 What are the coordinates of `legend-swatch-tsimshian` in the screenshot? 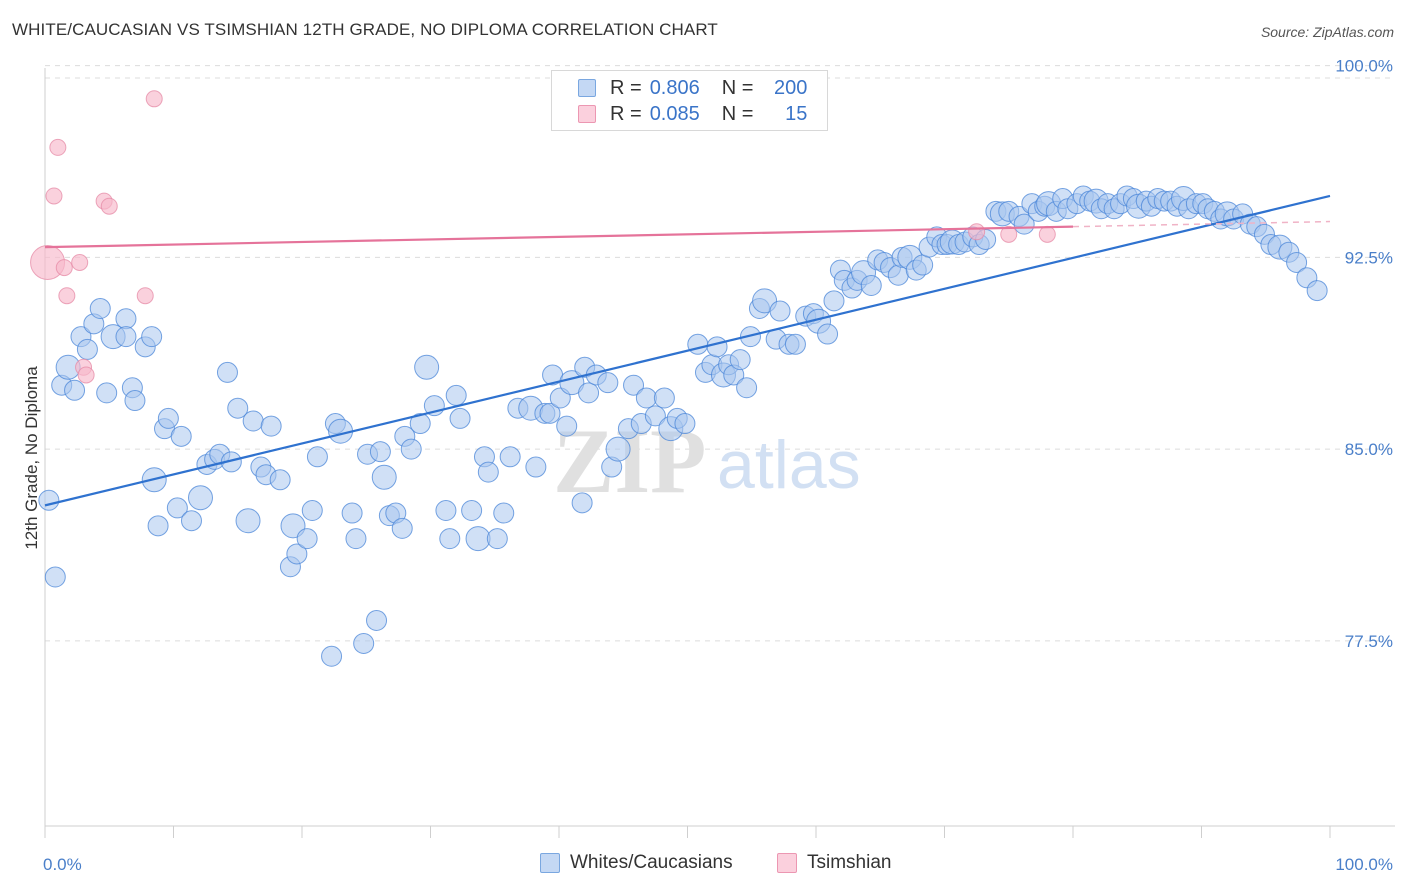 It's located at (587, 114).